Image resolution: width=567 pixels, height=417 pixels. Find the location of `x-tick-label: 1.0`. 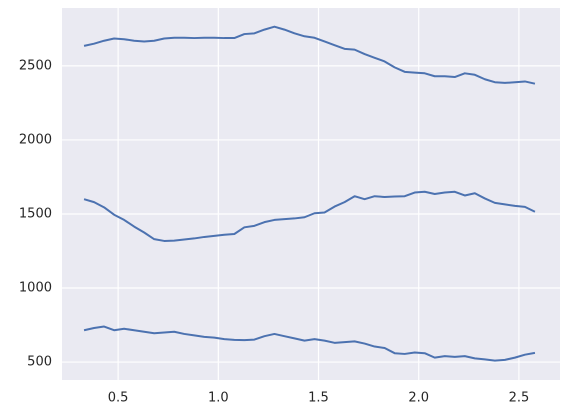

x-tick-label: 1.0 is located at coordinates (218, 398).